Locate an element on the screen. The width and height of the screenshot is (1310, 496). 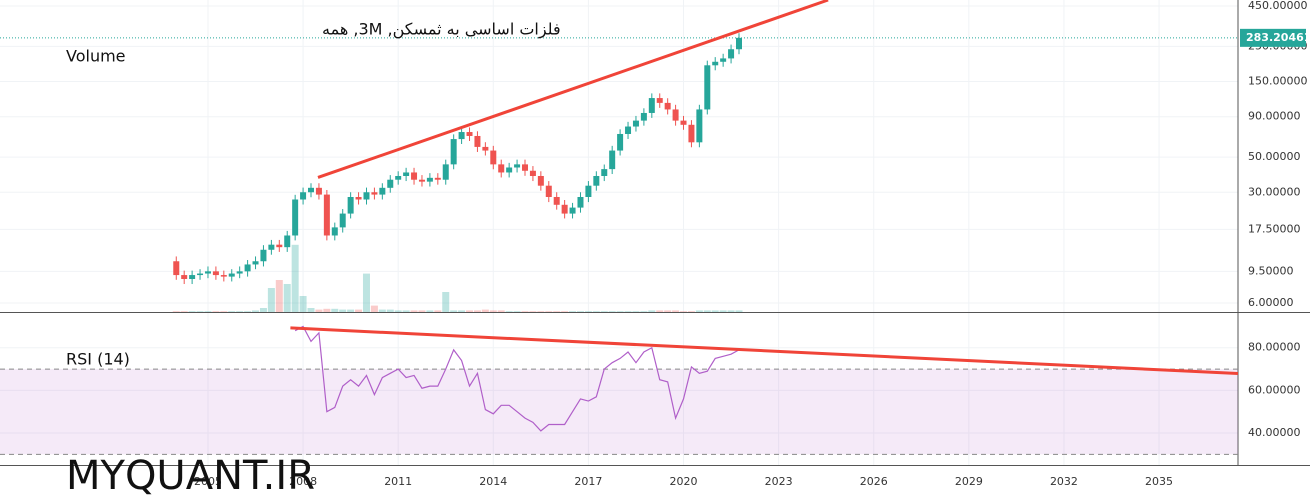
rsi-line is located at coordinates (517, 378).